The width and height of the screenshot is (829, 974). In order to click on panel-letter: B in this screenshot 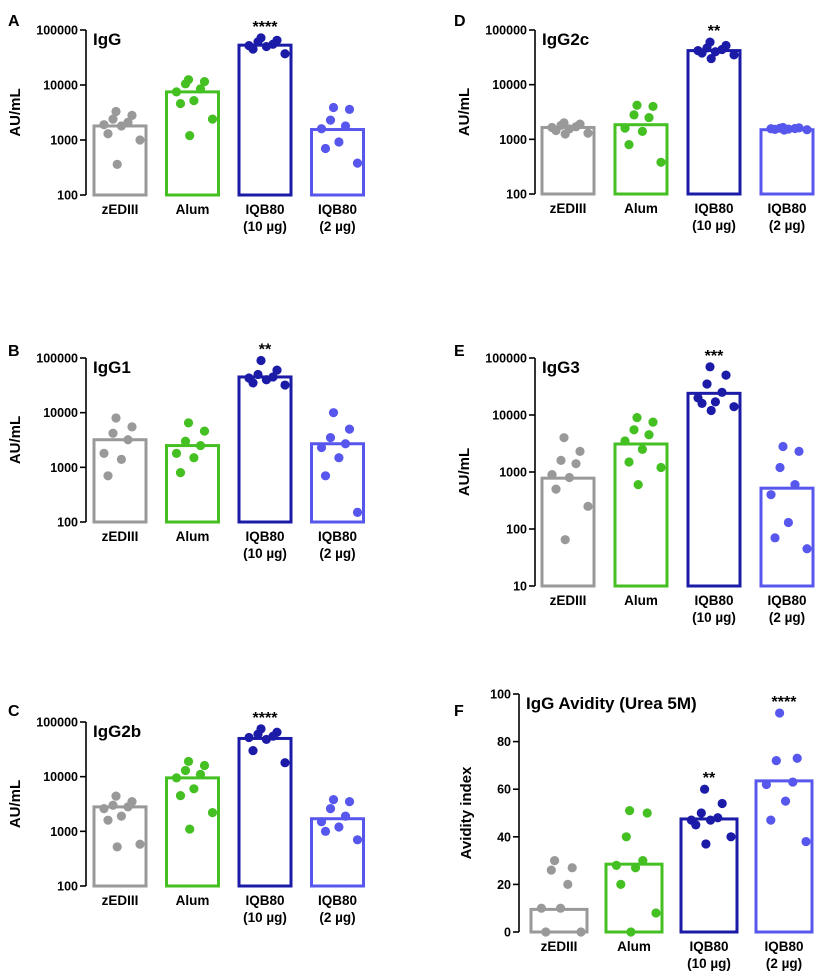, I will do `click(14, 351)`.